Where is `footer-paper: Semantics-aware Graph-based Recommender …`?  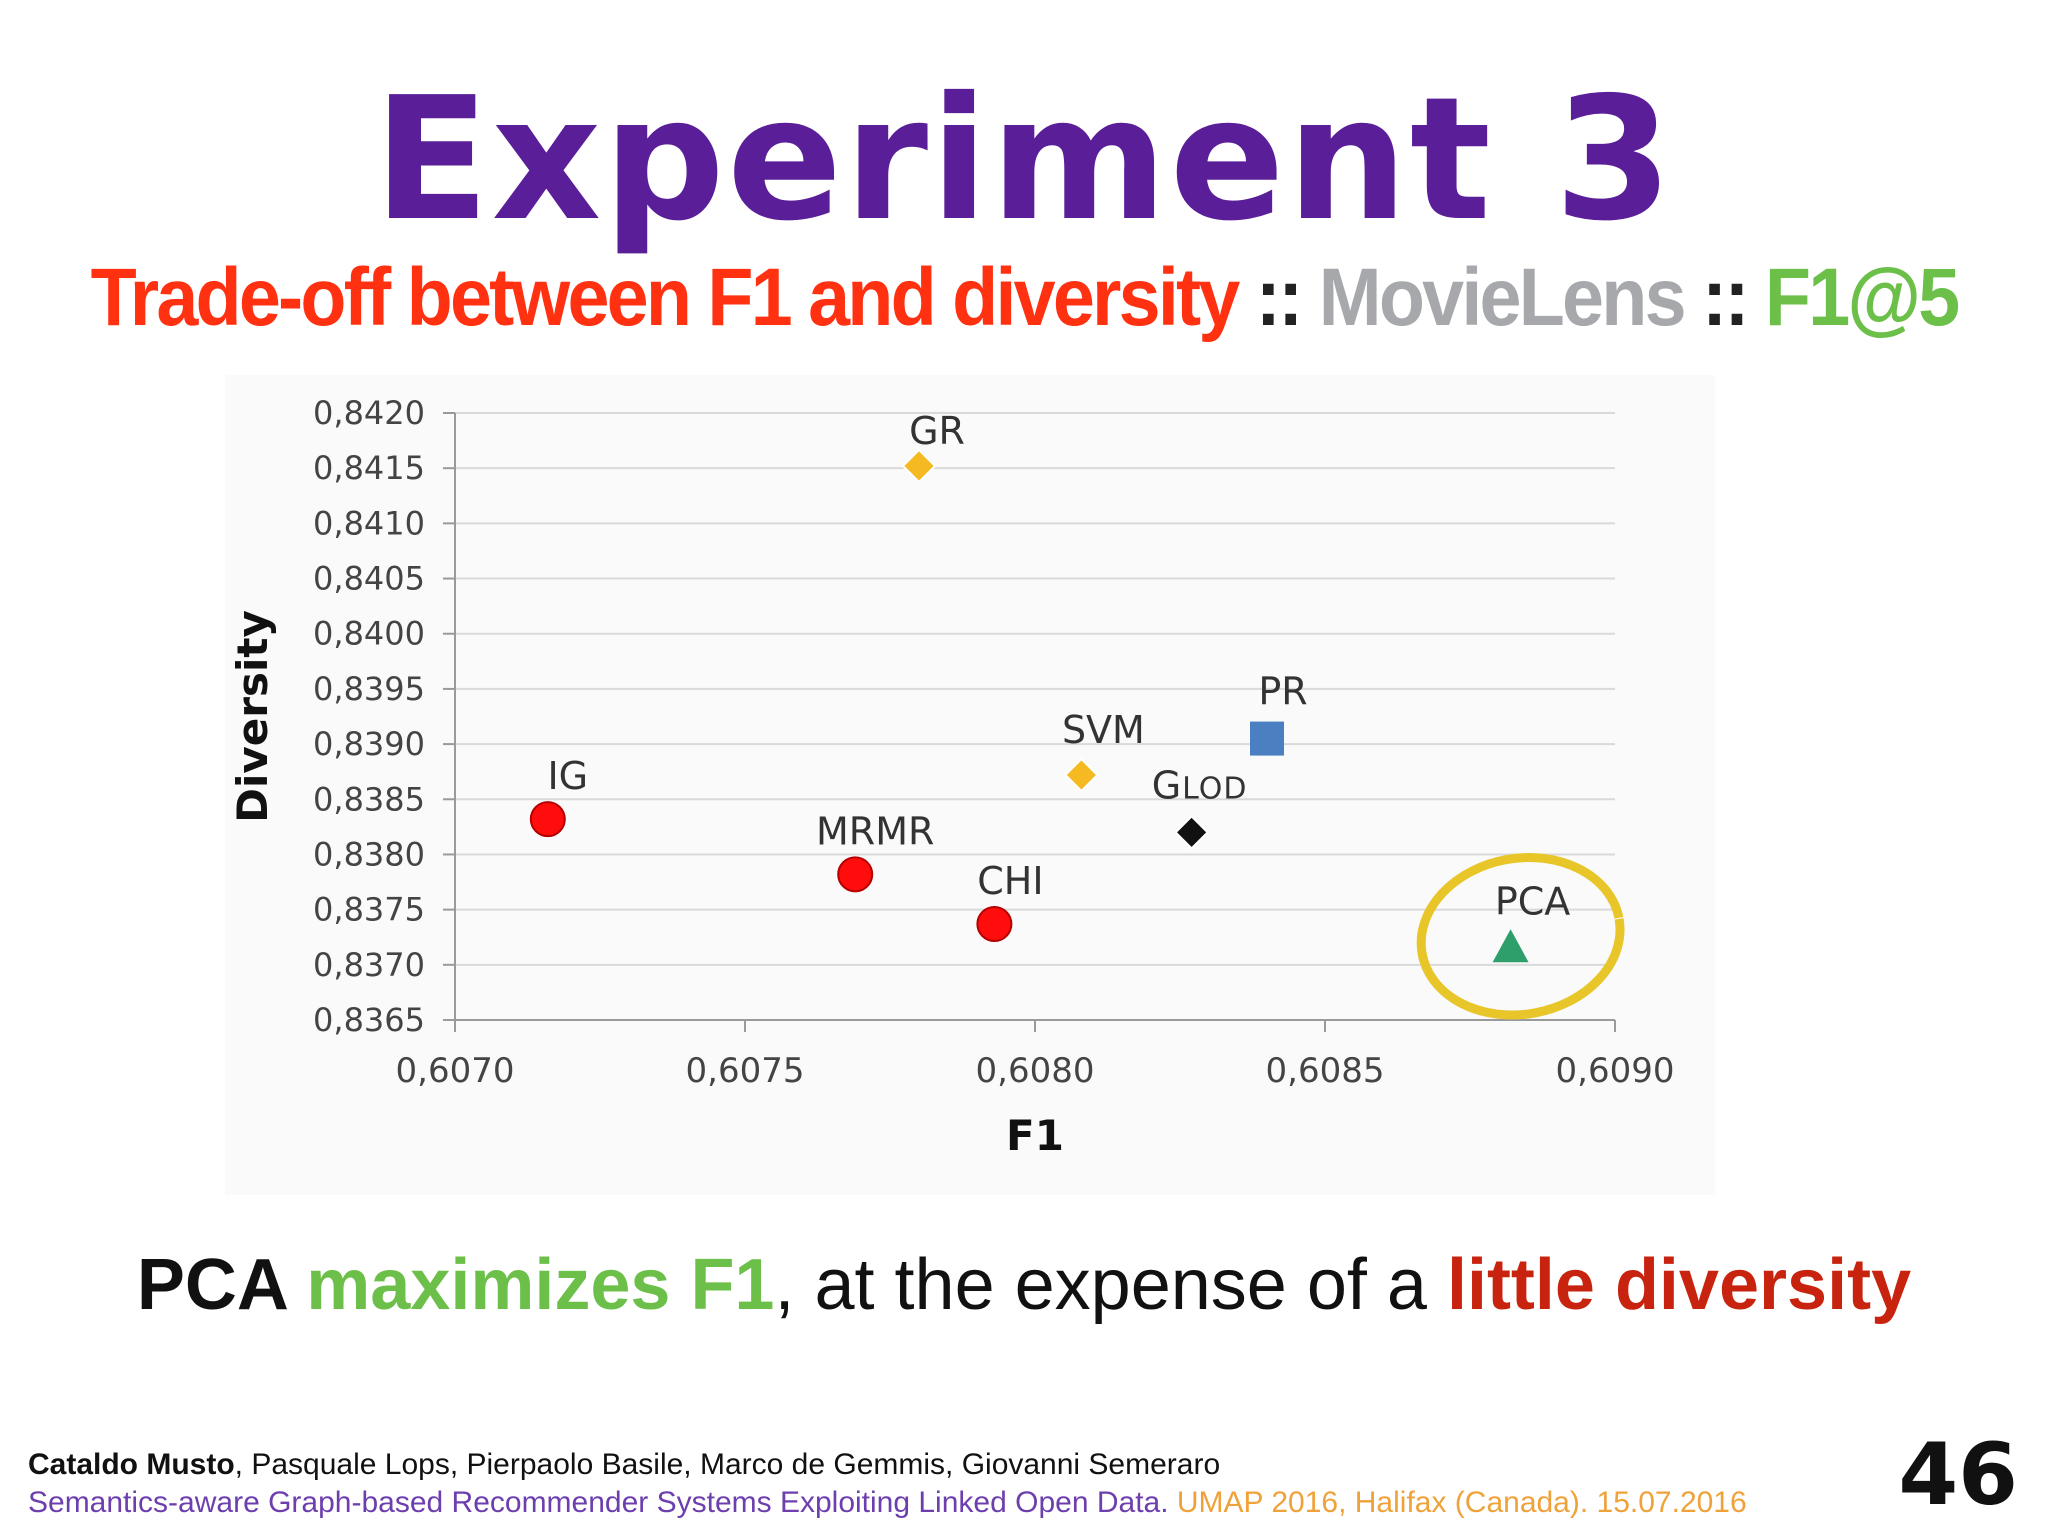 footer-paper: Semantics-aware Graph-based Recommender … is located at coordinates (887, 1503).